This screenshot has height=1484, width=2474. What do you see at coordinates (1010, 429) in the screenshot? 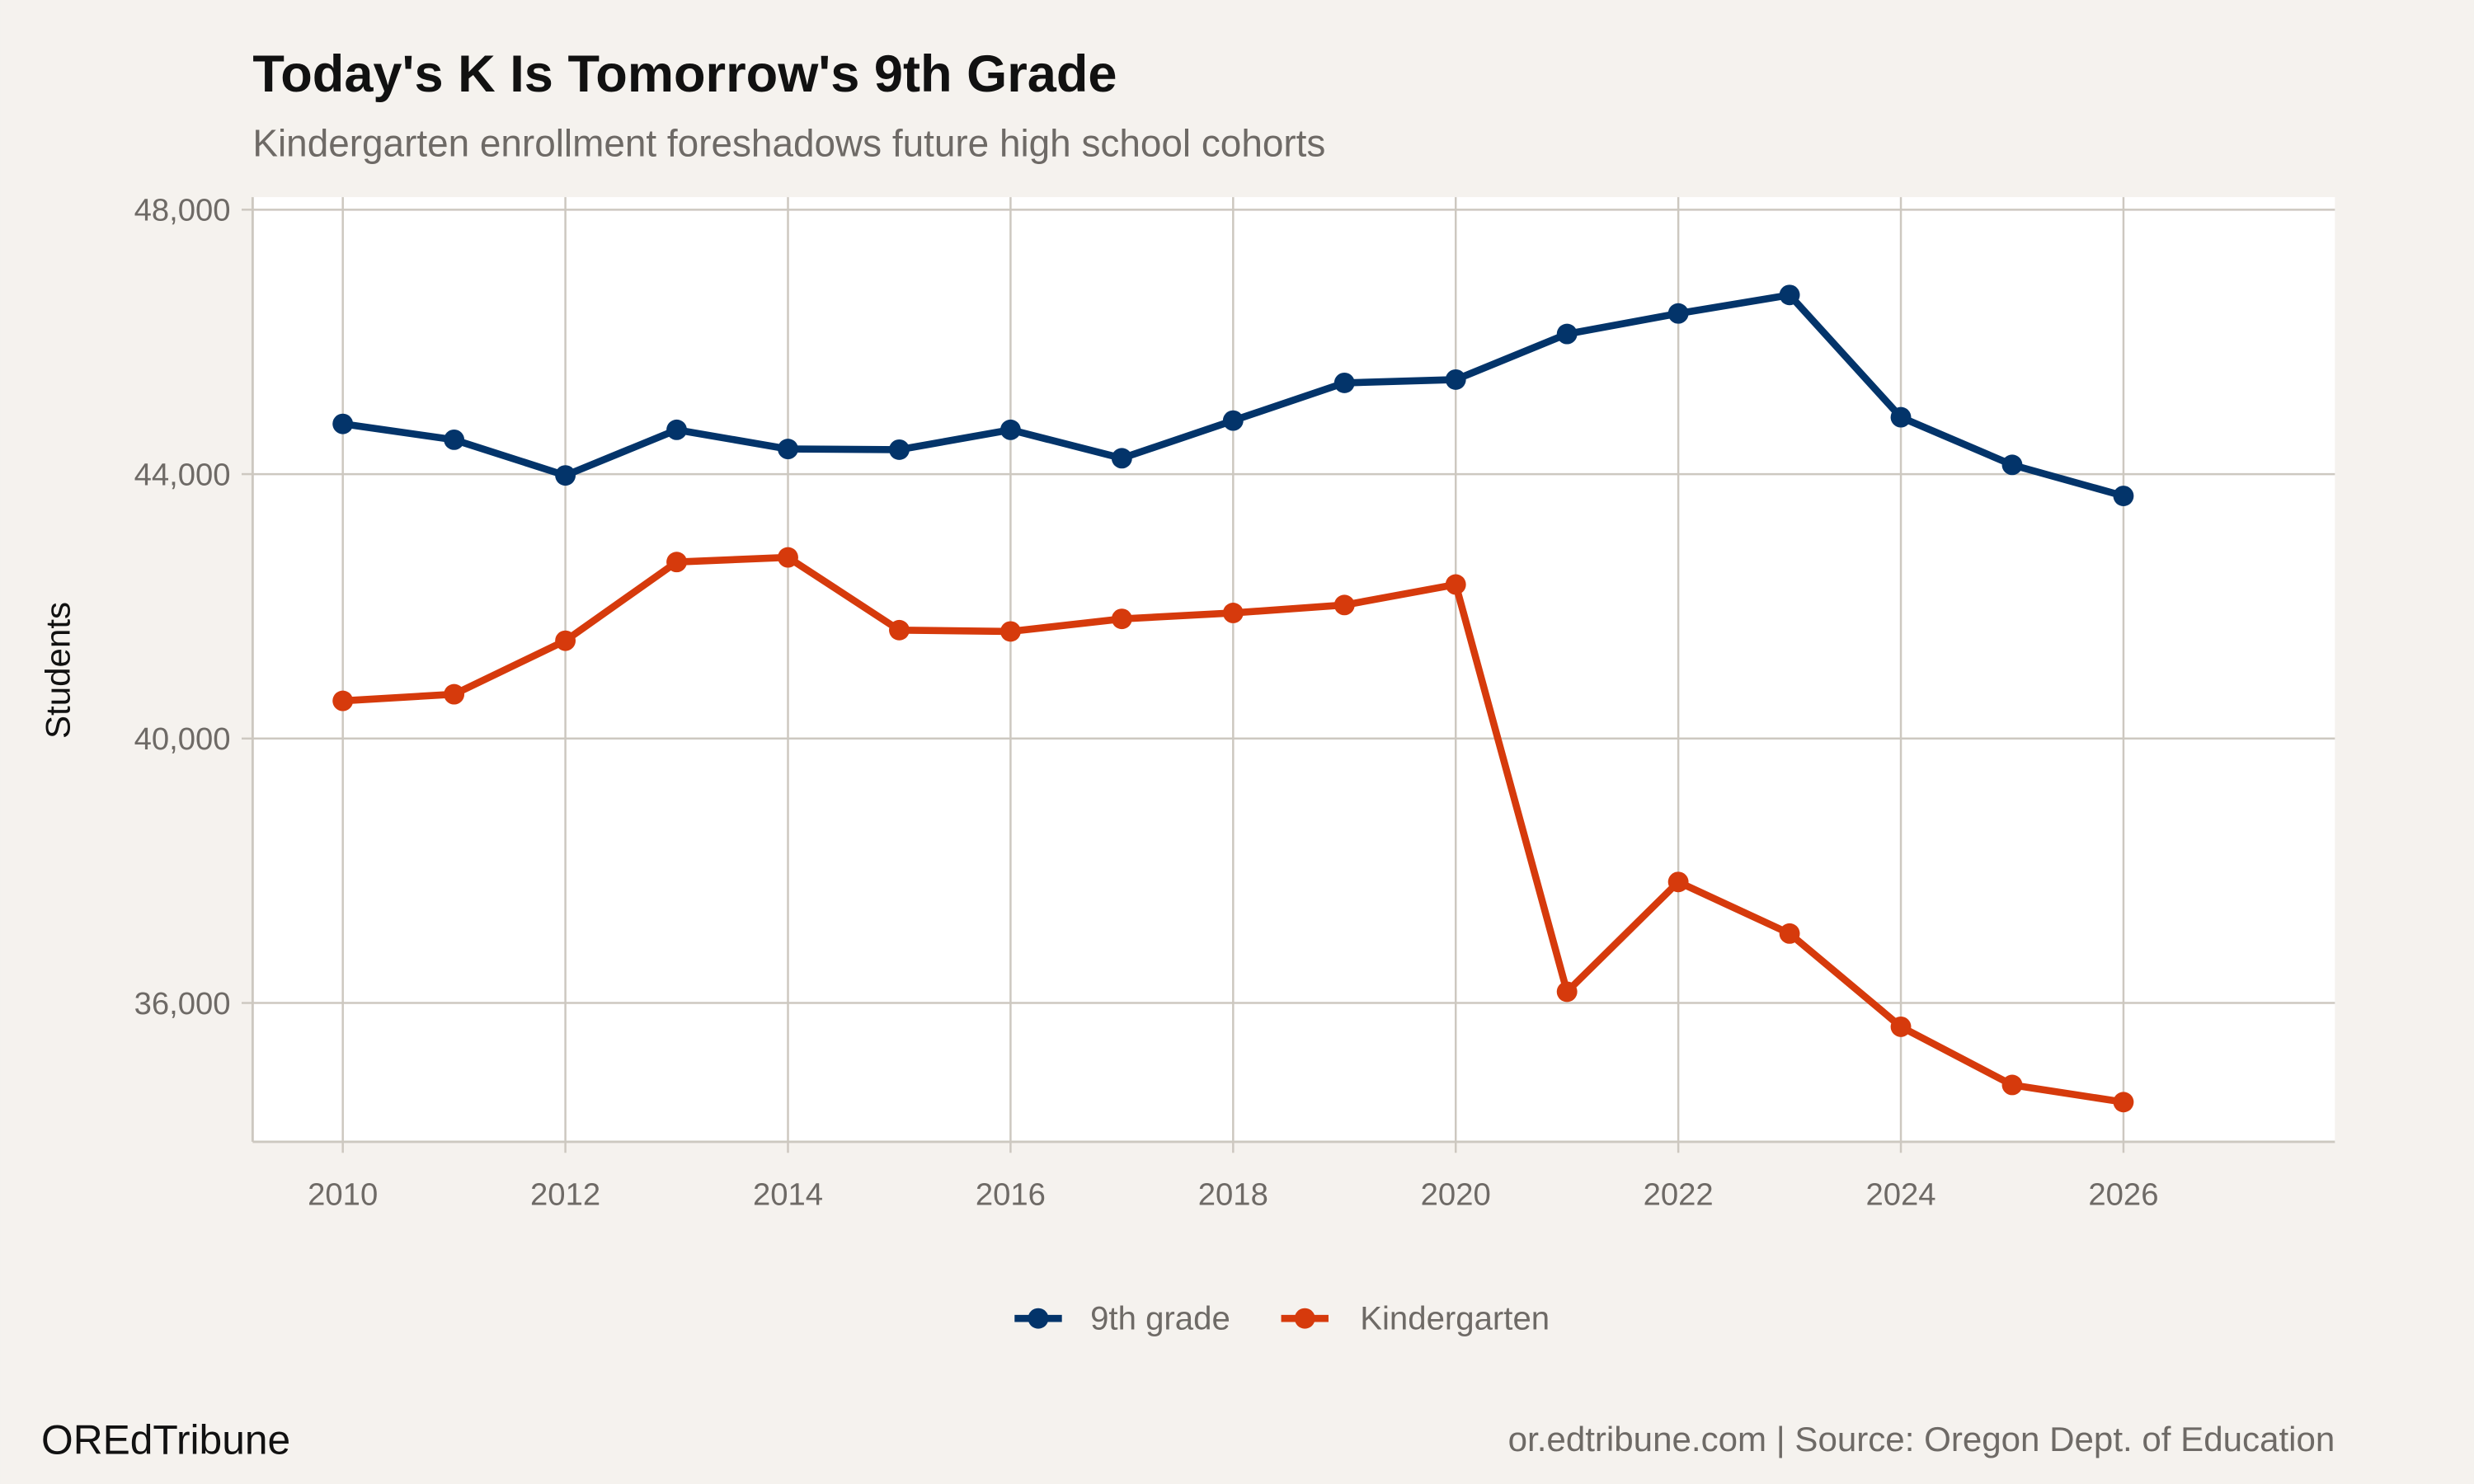
I see `point-9th-grade-2016` at bounding box center [1010, 429].